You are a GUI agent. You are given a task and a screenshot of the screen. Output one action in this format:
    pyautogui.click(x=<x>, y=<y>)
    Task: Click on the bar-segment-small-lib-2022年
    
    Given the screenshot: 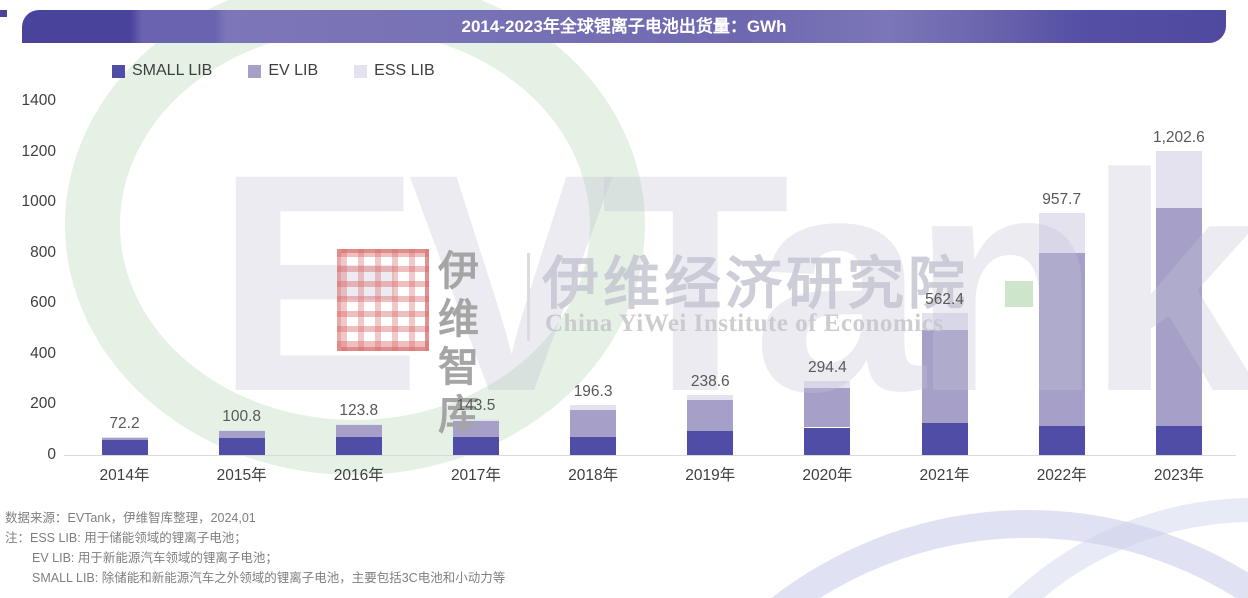 What is the action you would take?
    pyautogui.click(x=1061, y=440)
    